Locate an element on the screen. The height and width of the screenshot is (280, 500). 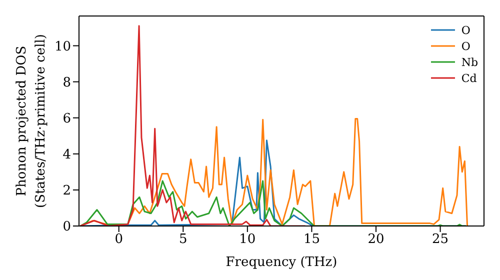
y-tick-label: 0 is located at coordinates (66, 227).